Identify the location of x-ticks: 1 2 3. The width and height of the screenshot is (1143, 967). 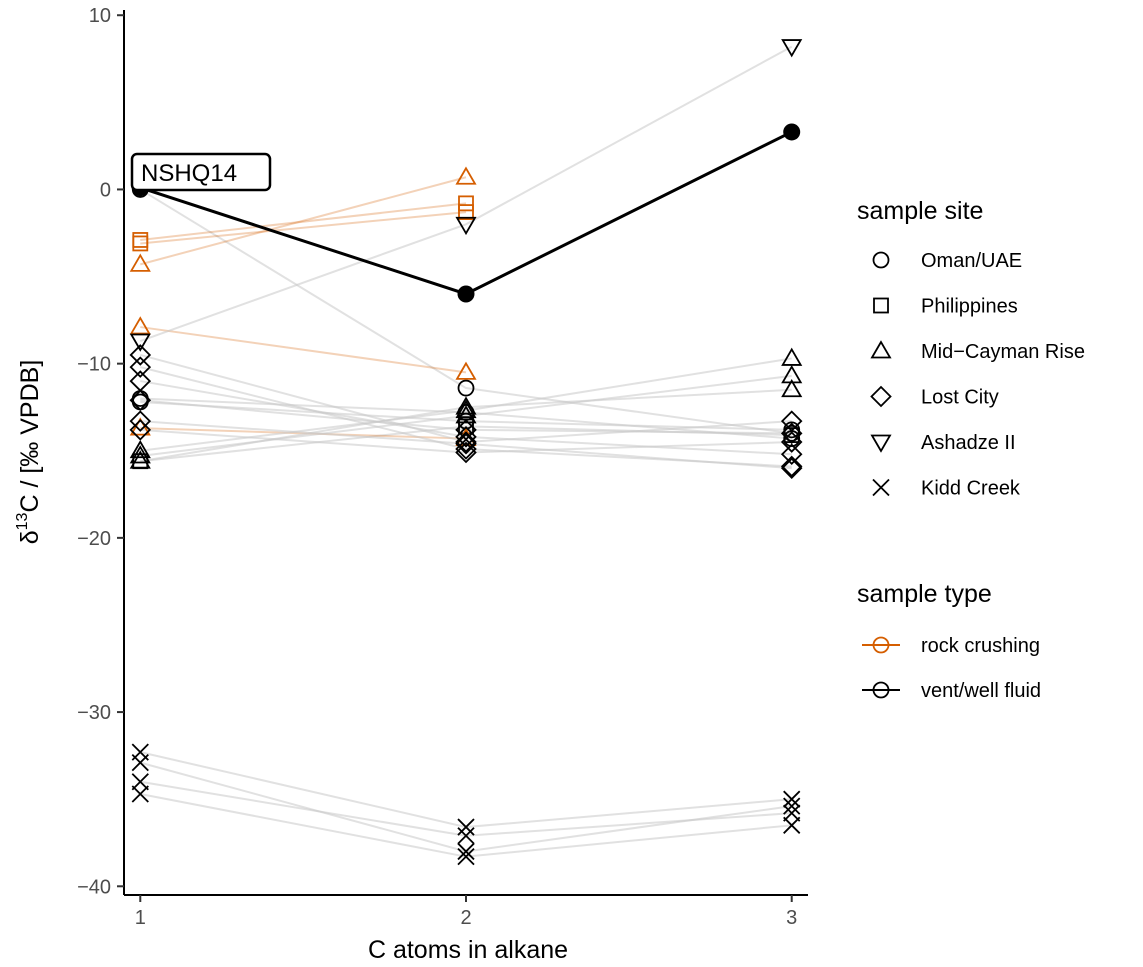
(466, 912).